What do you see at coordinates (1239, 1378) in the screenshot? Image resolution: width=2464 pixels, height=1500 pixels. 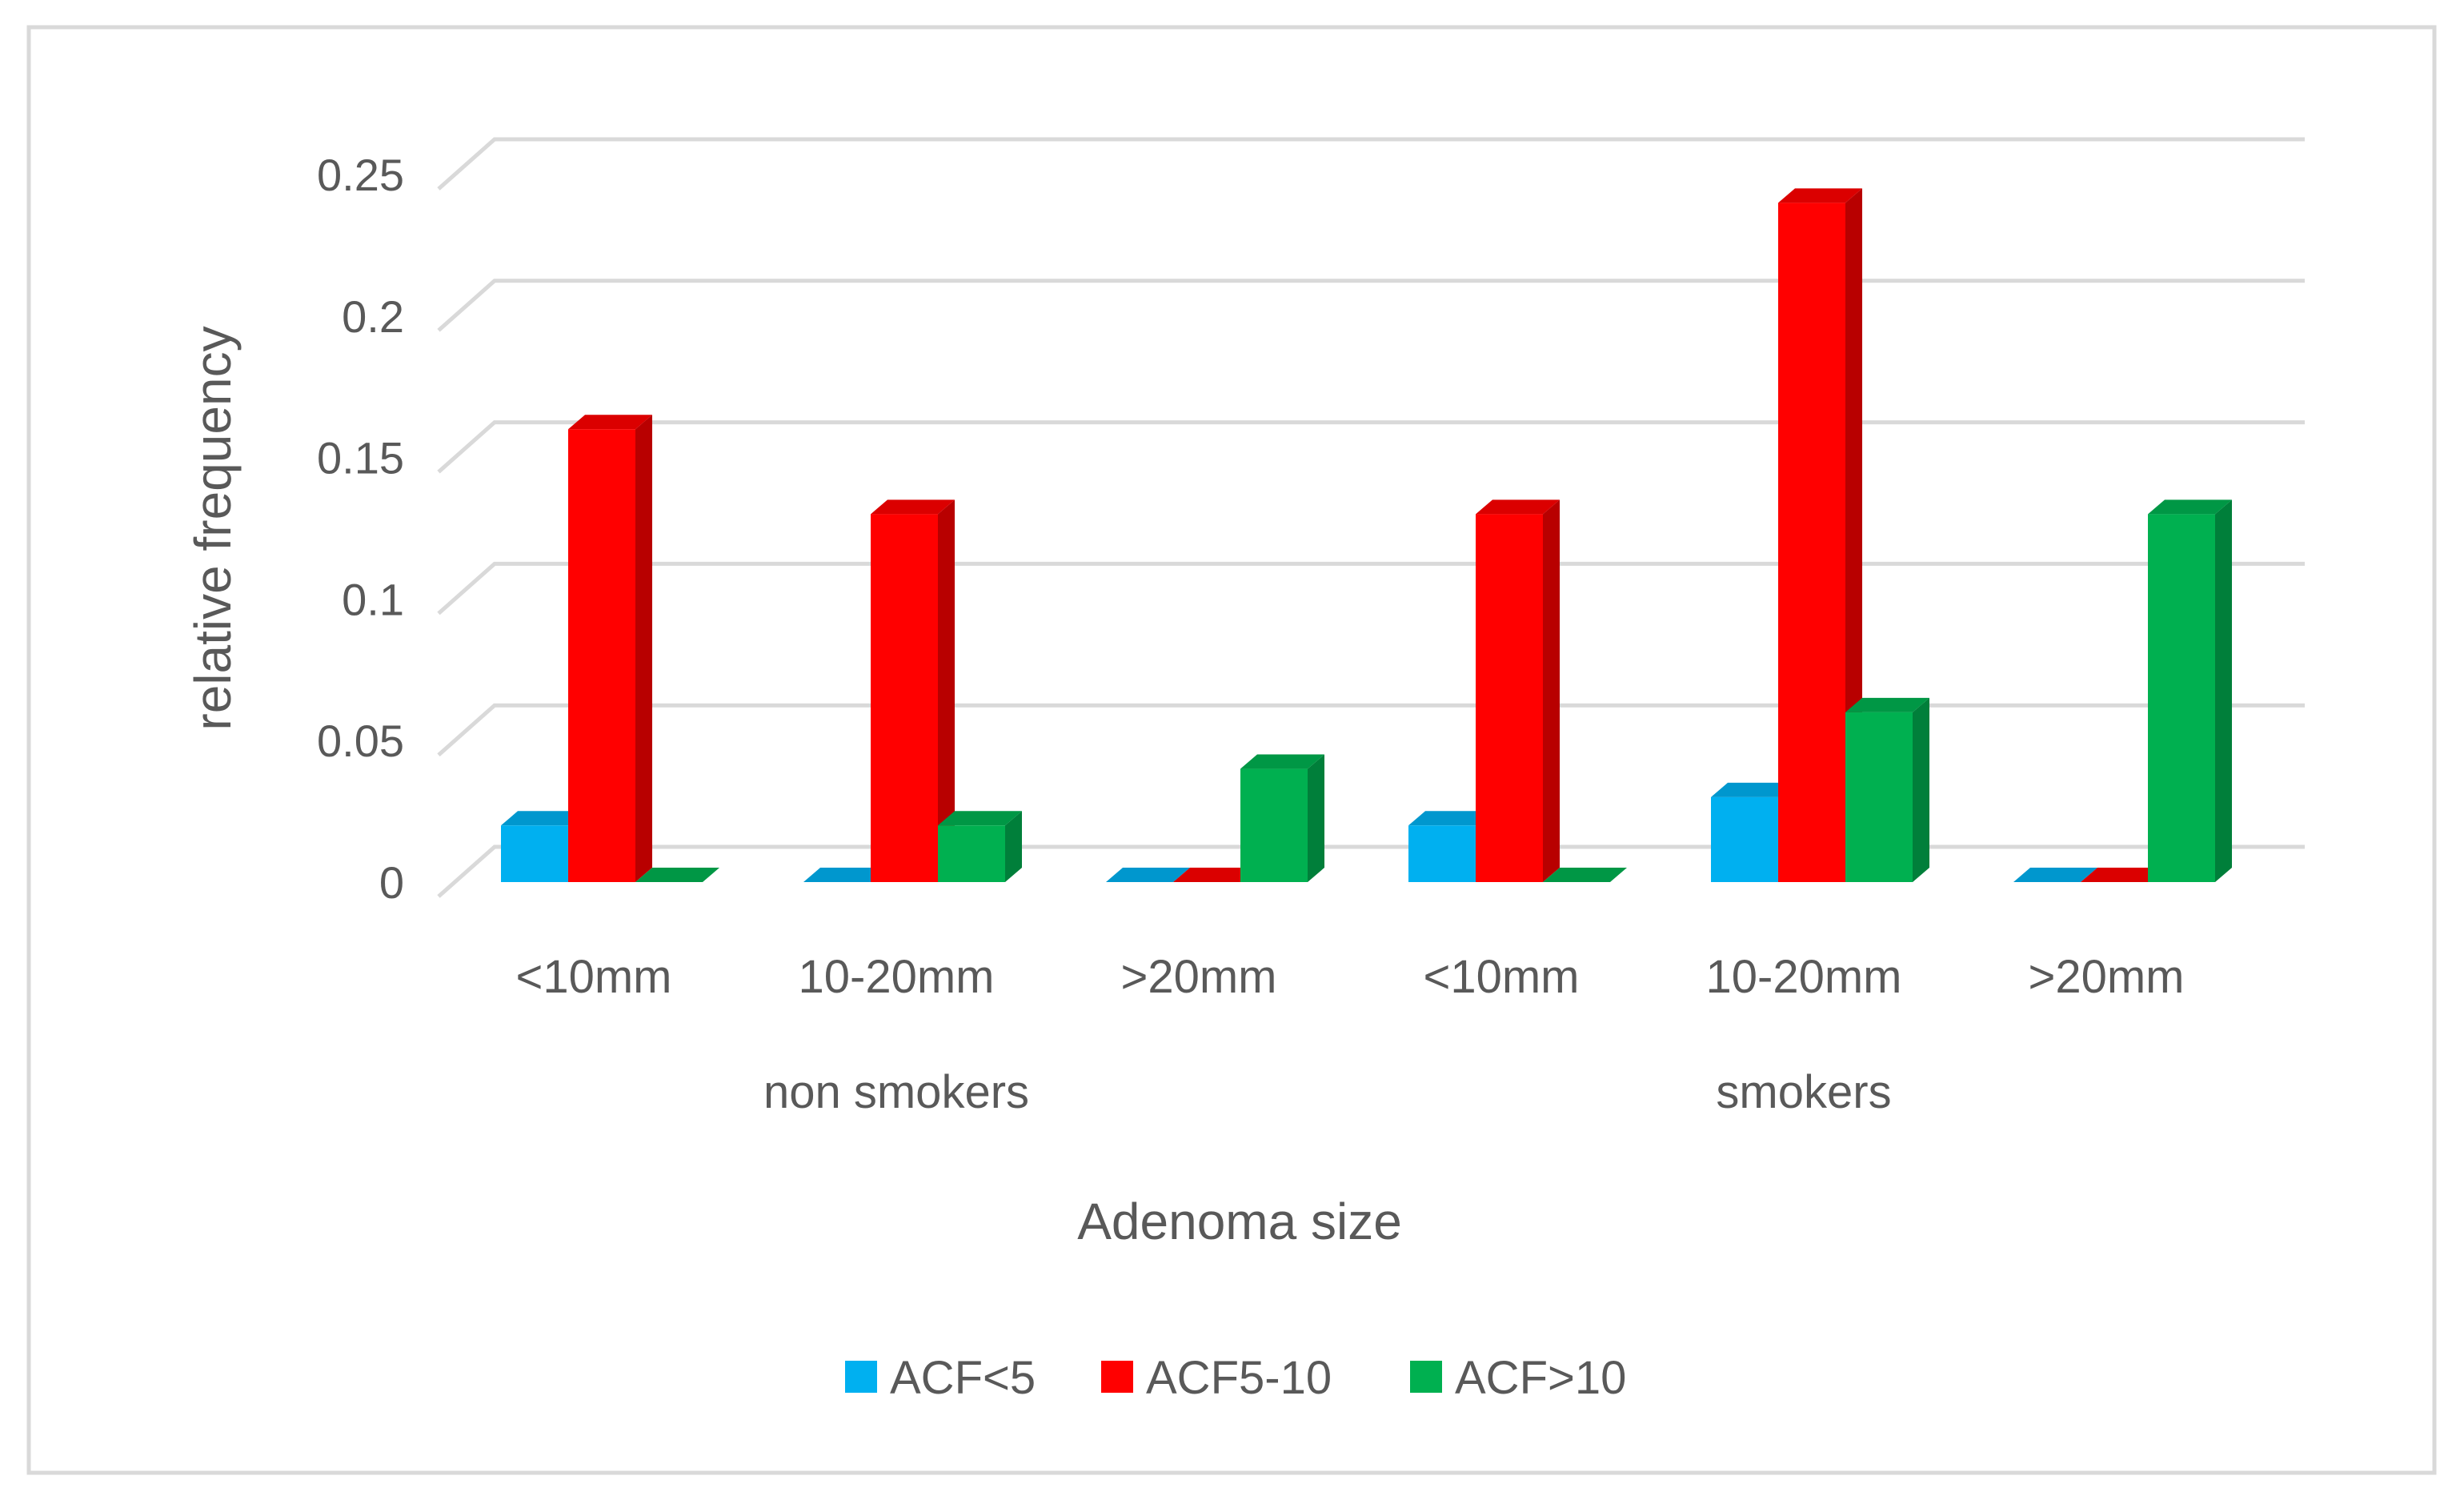 I see `legend-label: ACF5-10` at bounding box center [1239, 1378].